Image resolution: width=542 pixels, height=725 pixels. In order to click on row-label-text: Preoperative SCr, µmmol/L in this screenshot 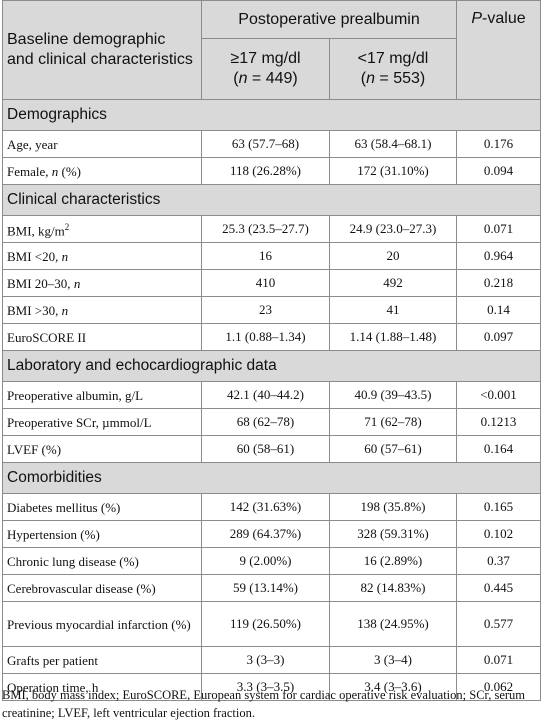, I will do `click(79, 422)`.